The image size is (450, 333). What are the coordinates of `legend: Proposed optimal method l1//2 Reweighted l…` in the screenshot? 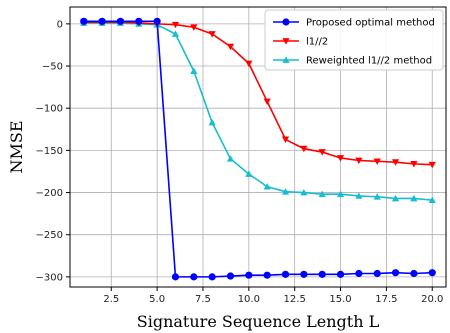 It's located at (354, 40).